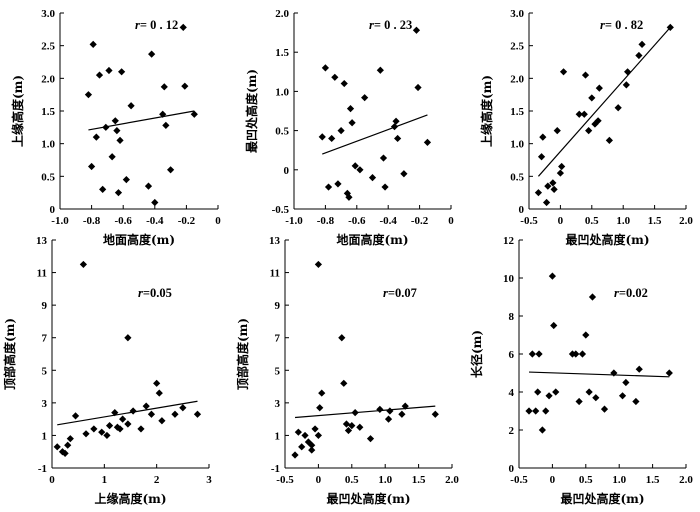  What do you see at coordinates (517, 112) in the screenshot?
I see `y-tick-label: 1.5` at bounding box center [517, 112].